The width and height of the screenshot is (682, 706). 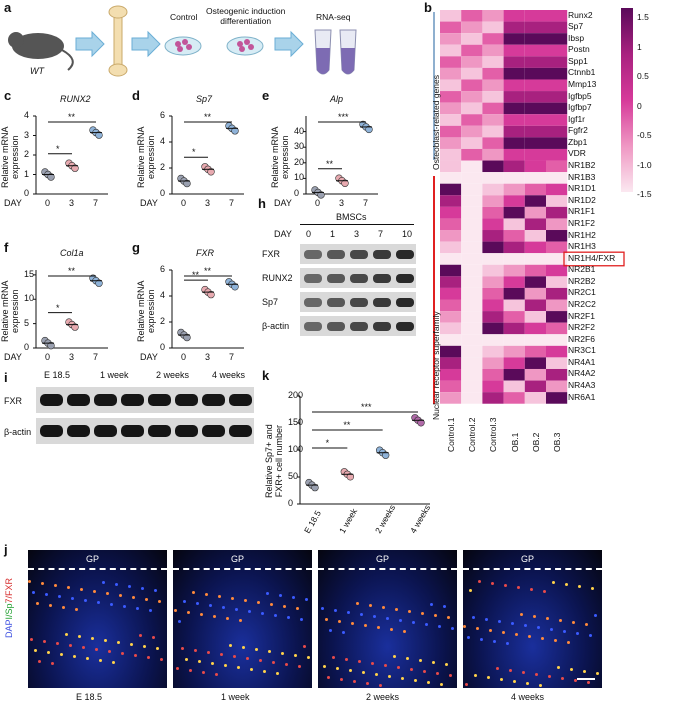 I want to click on panel-j-label: j, so click(x=6, y=549).